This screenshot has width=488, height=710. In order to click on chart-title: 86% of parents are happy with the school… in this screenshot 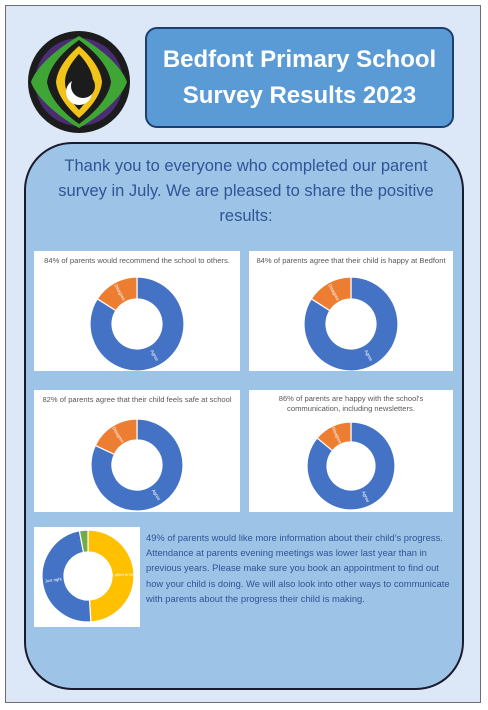, I will do `click(351, 404)`.